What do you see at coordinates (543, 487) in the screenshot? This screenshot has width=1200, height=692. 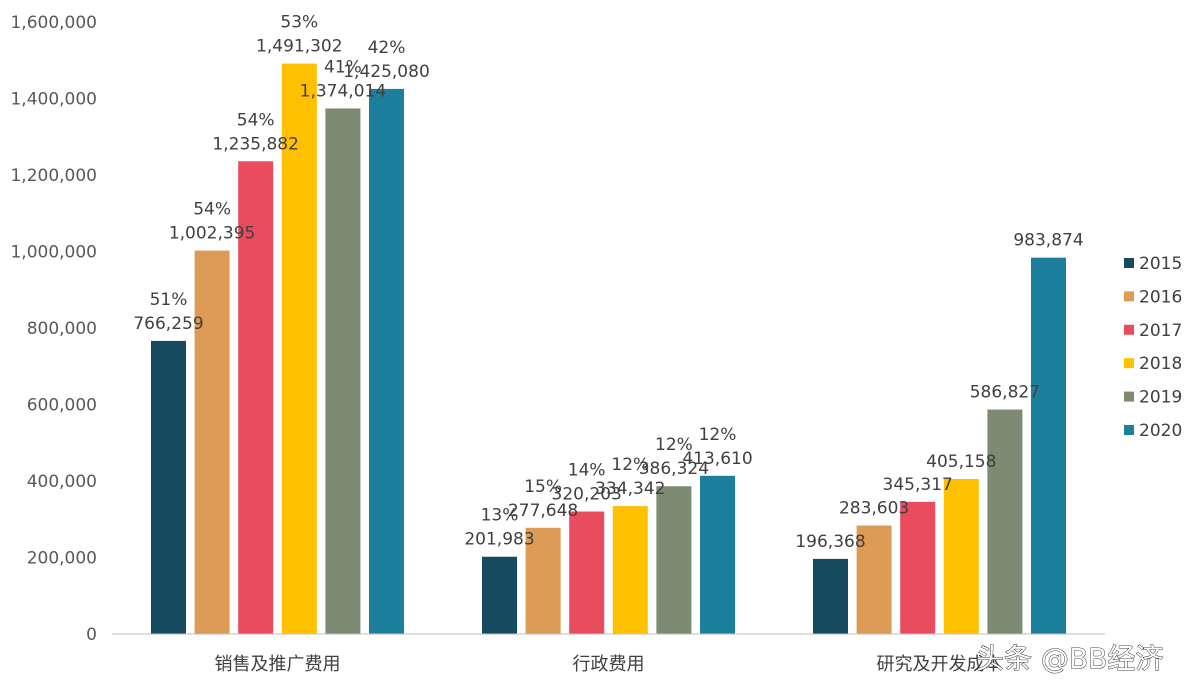 I see `percent-label: 15%` at bounding box center [543, 487].